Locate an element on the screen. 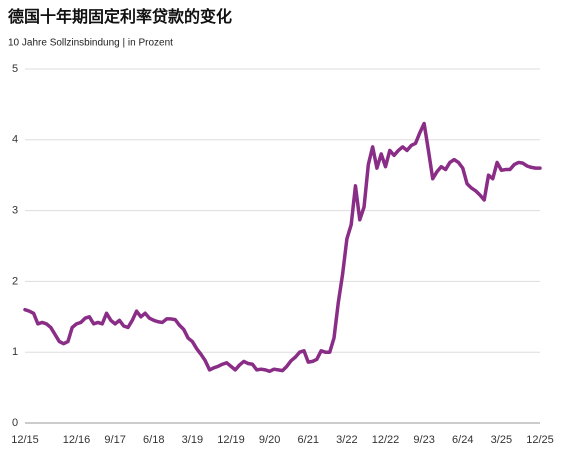  chart-subtitle: 10 Jahre Sollzinsbindung | in Prozent is located at coordinates (90, 43).